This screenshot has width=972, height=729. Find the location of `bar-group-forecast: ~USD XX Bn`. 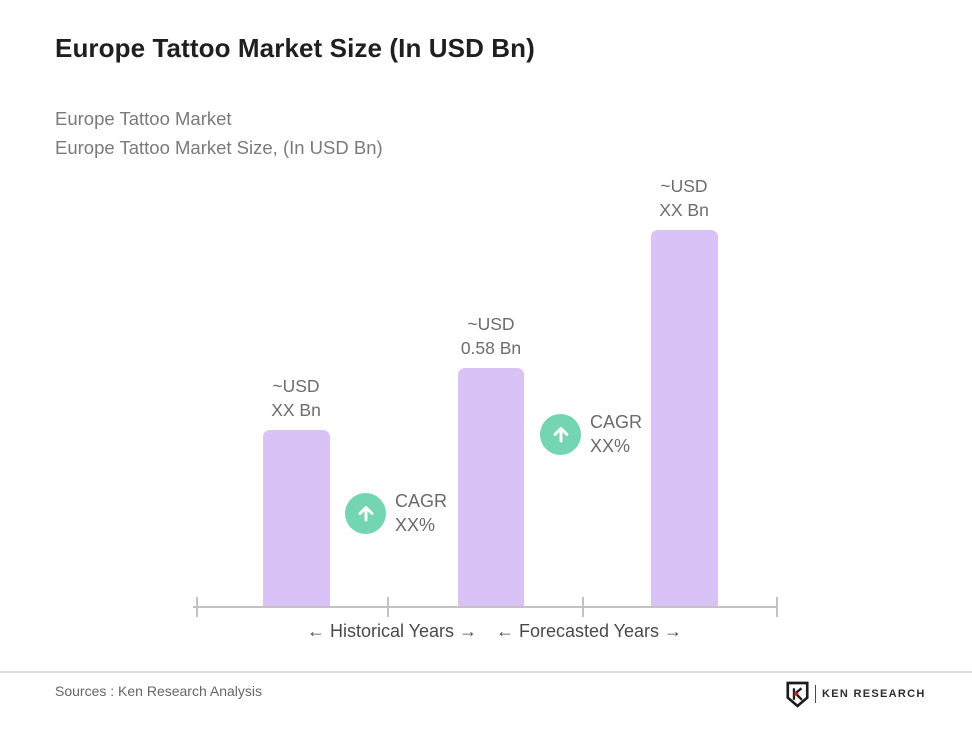

bar-group-forecast: ~USD XX Bn is located at coordinates (684, 390).